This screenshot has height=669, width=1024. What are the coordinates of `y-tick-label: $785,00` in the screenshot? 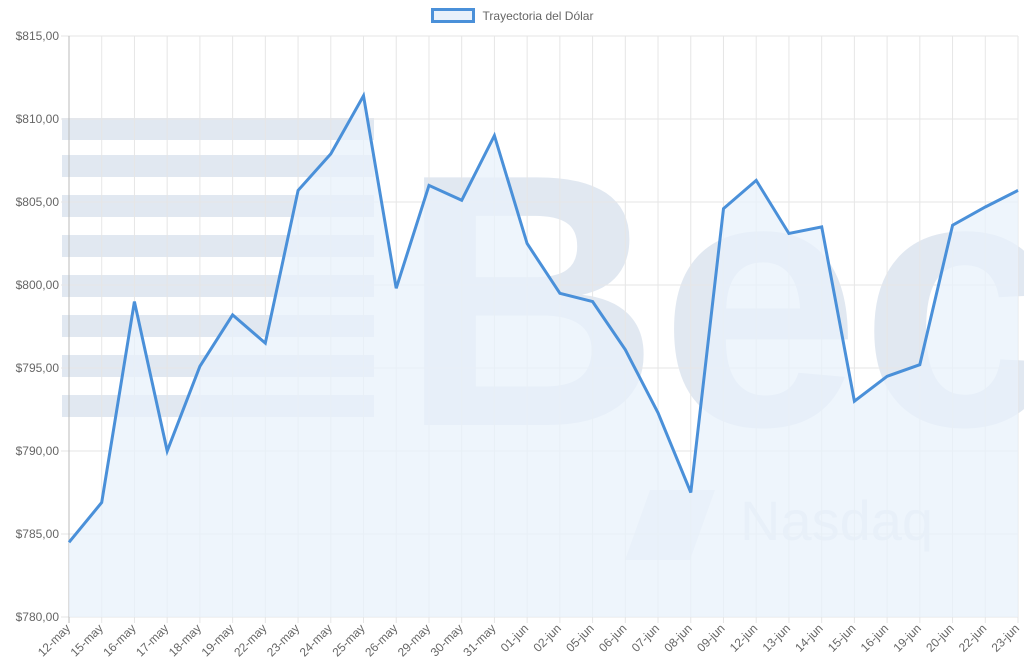 It's located at (38, 534).